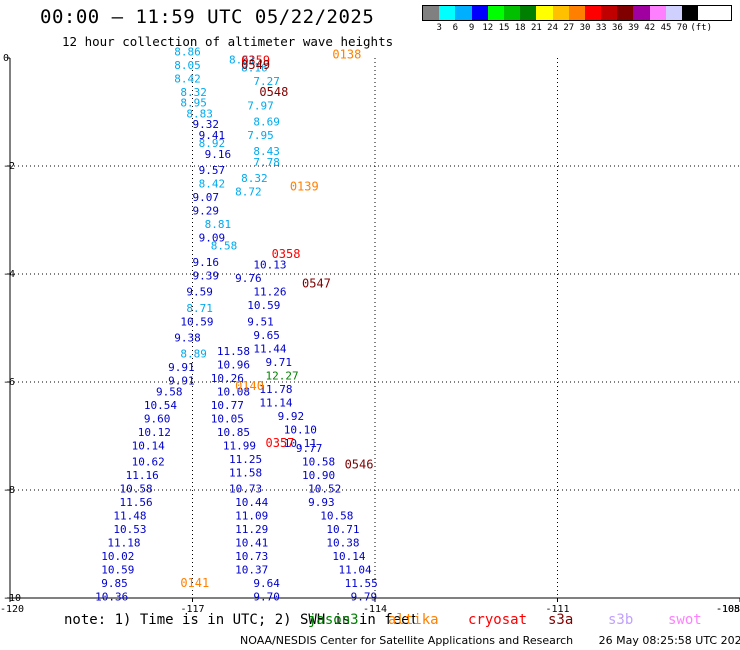 This screenshot has width=740, height=650. Describe the element at coordinates (577, 27) in the screenshot. I see `color-scale-labels: 3 6 9 12 15 18 21 24 27 30 33 36 39 42 45 70 (ft)` at that location.